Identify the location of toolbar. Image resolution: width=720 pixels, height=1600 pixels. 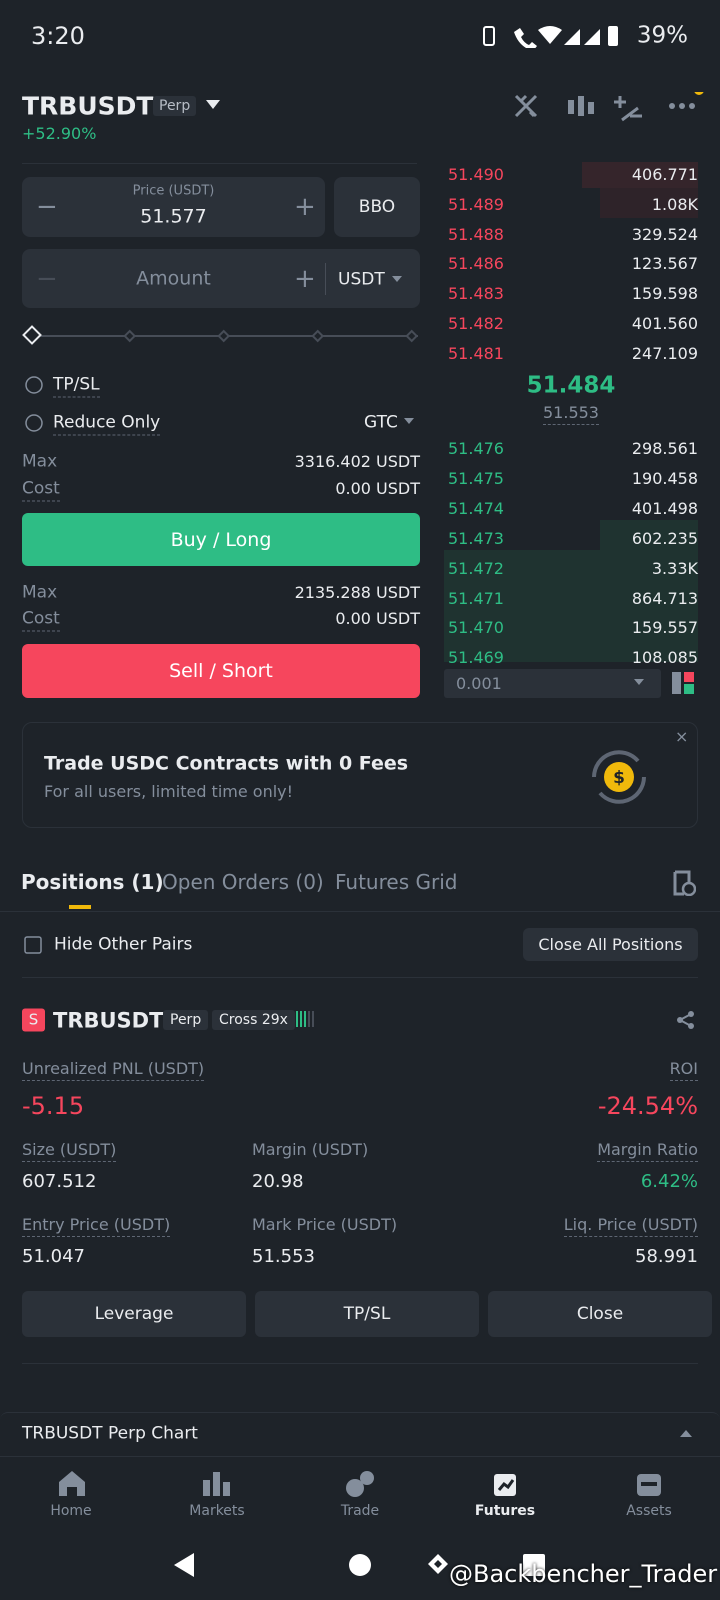
(612, 107).